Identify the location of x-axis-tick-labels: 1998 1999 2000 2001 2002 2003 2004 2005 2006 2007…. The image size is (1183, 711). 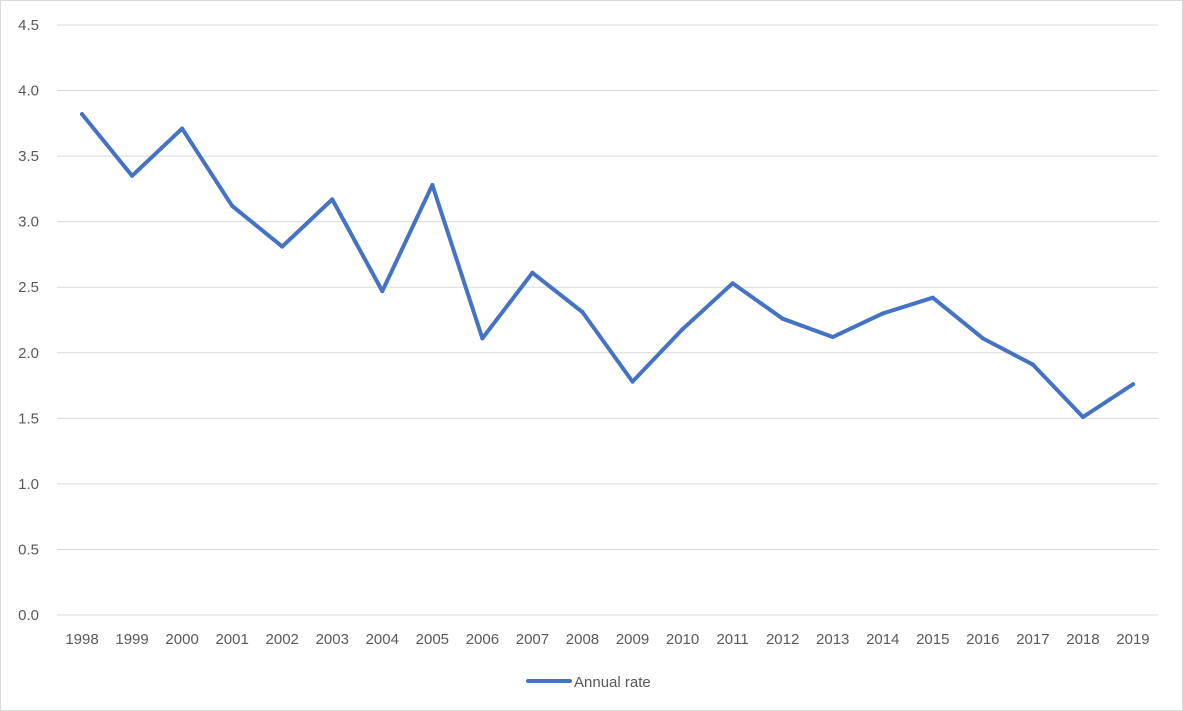
(607, 639).